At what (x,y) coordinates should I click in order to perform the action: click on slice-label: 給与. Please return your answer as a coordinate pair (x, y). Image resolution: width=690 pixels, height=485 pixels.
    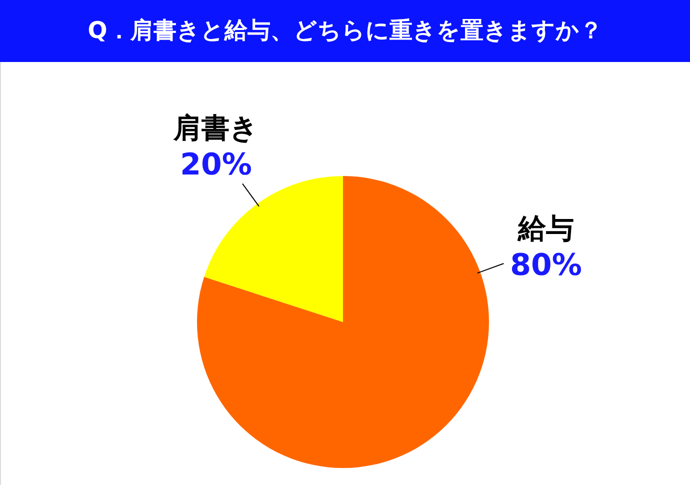
    Looking at the image, I should click on (545, 229).